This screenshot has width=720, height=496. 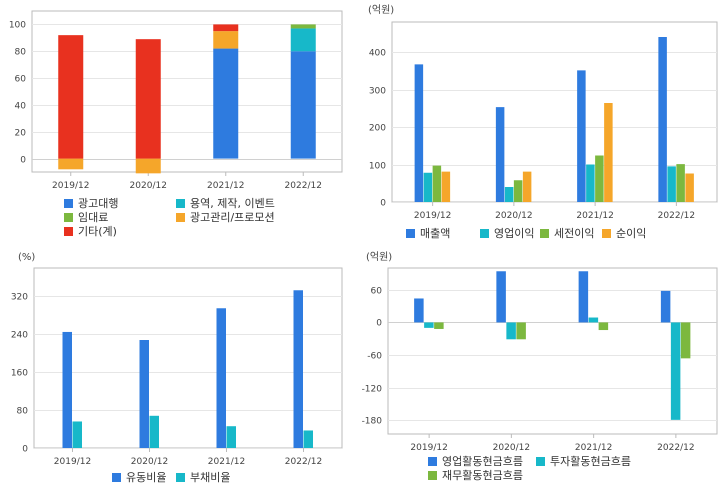 What do you see at coordinates (372, 422) in the screenshot?
I see `y-tick-label: -180` at bounding box center [372, 422].